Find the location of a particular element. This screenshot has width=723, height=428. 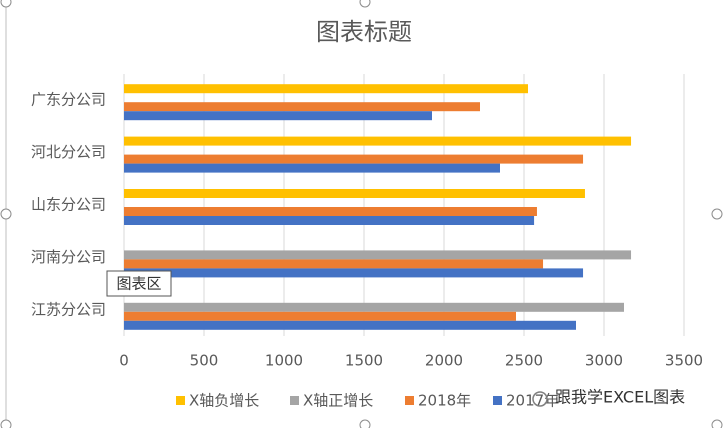

x-tick-label: 2500 is located at coordinates (524, 361).